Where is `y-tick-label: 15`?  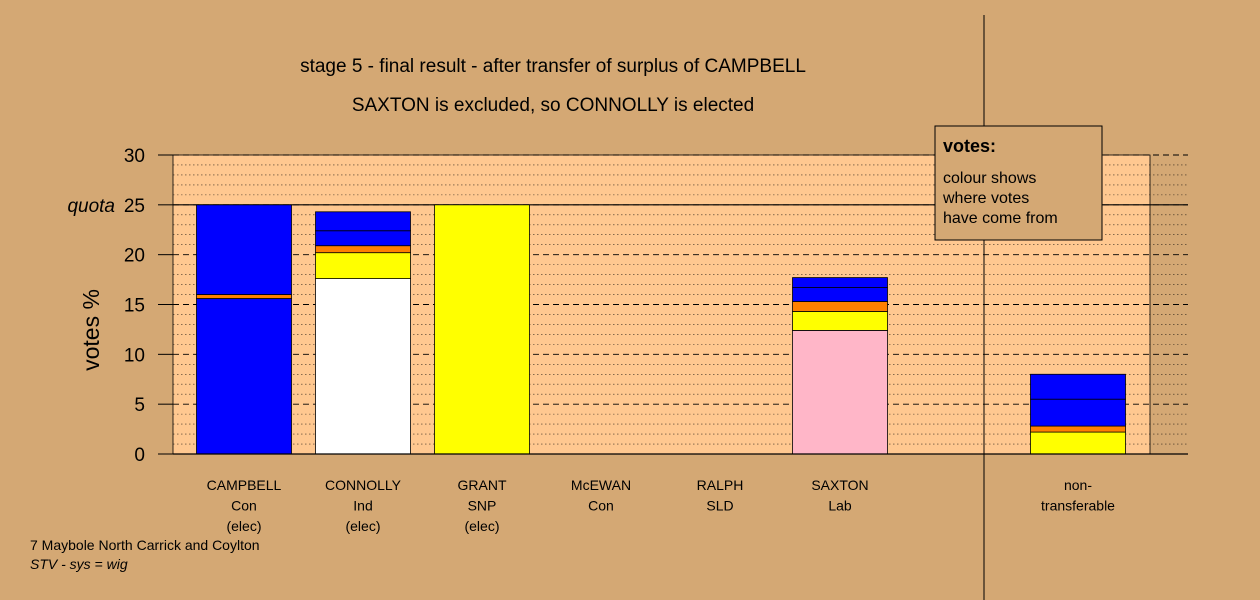
y-tick-label: 15 is located at coordinates (134, 306).